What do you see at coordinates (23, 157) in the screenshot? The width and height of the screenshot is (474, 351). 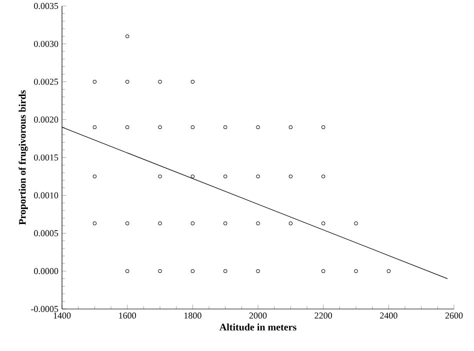 I see `y-axis-title: Proportion of frugivorous birds` at bounding box center [23, 157].